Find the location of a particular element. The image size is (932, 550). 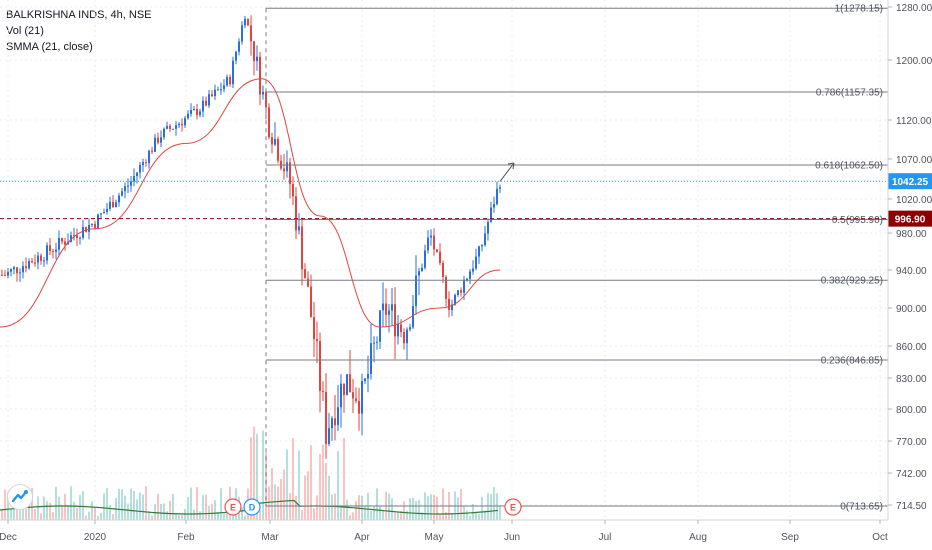

fib-level-label: 0.786(1157.35) is located at coordinates (849, 92).